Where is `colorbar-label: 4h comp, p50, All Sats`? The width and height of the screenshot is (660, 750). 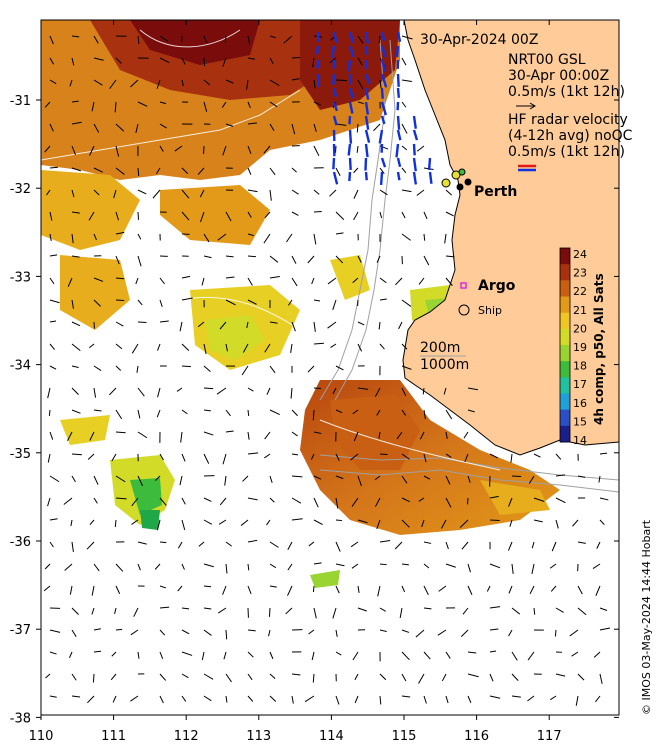
colorbar-label: 4h comp, p50, All Sats is located at coordinates (599, 349).